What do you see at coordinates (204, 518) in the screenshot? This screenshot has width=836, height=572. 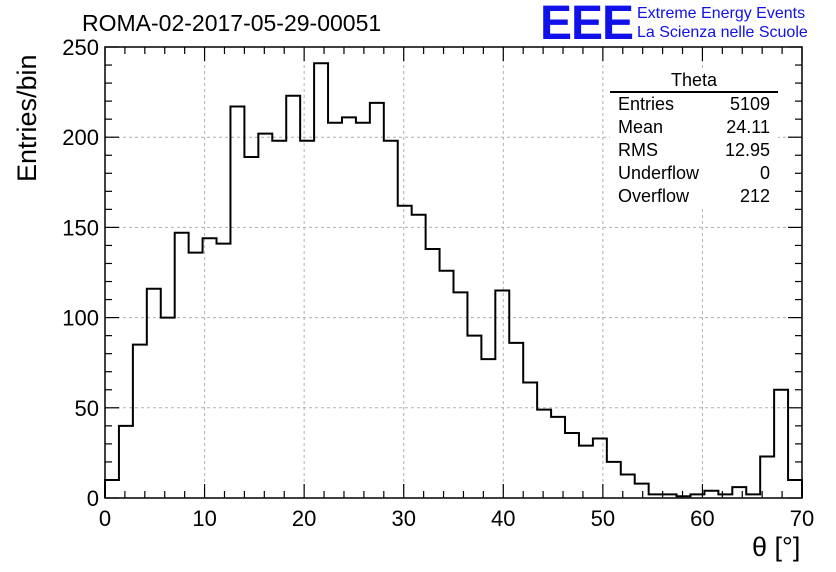 I see `x-tick-label: 10` at bounding box center [204, 518].